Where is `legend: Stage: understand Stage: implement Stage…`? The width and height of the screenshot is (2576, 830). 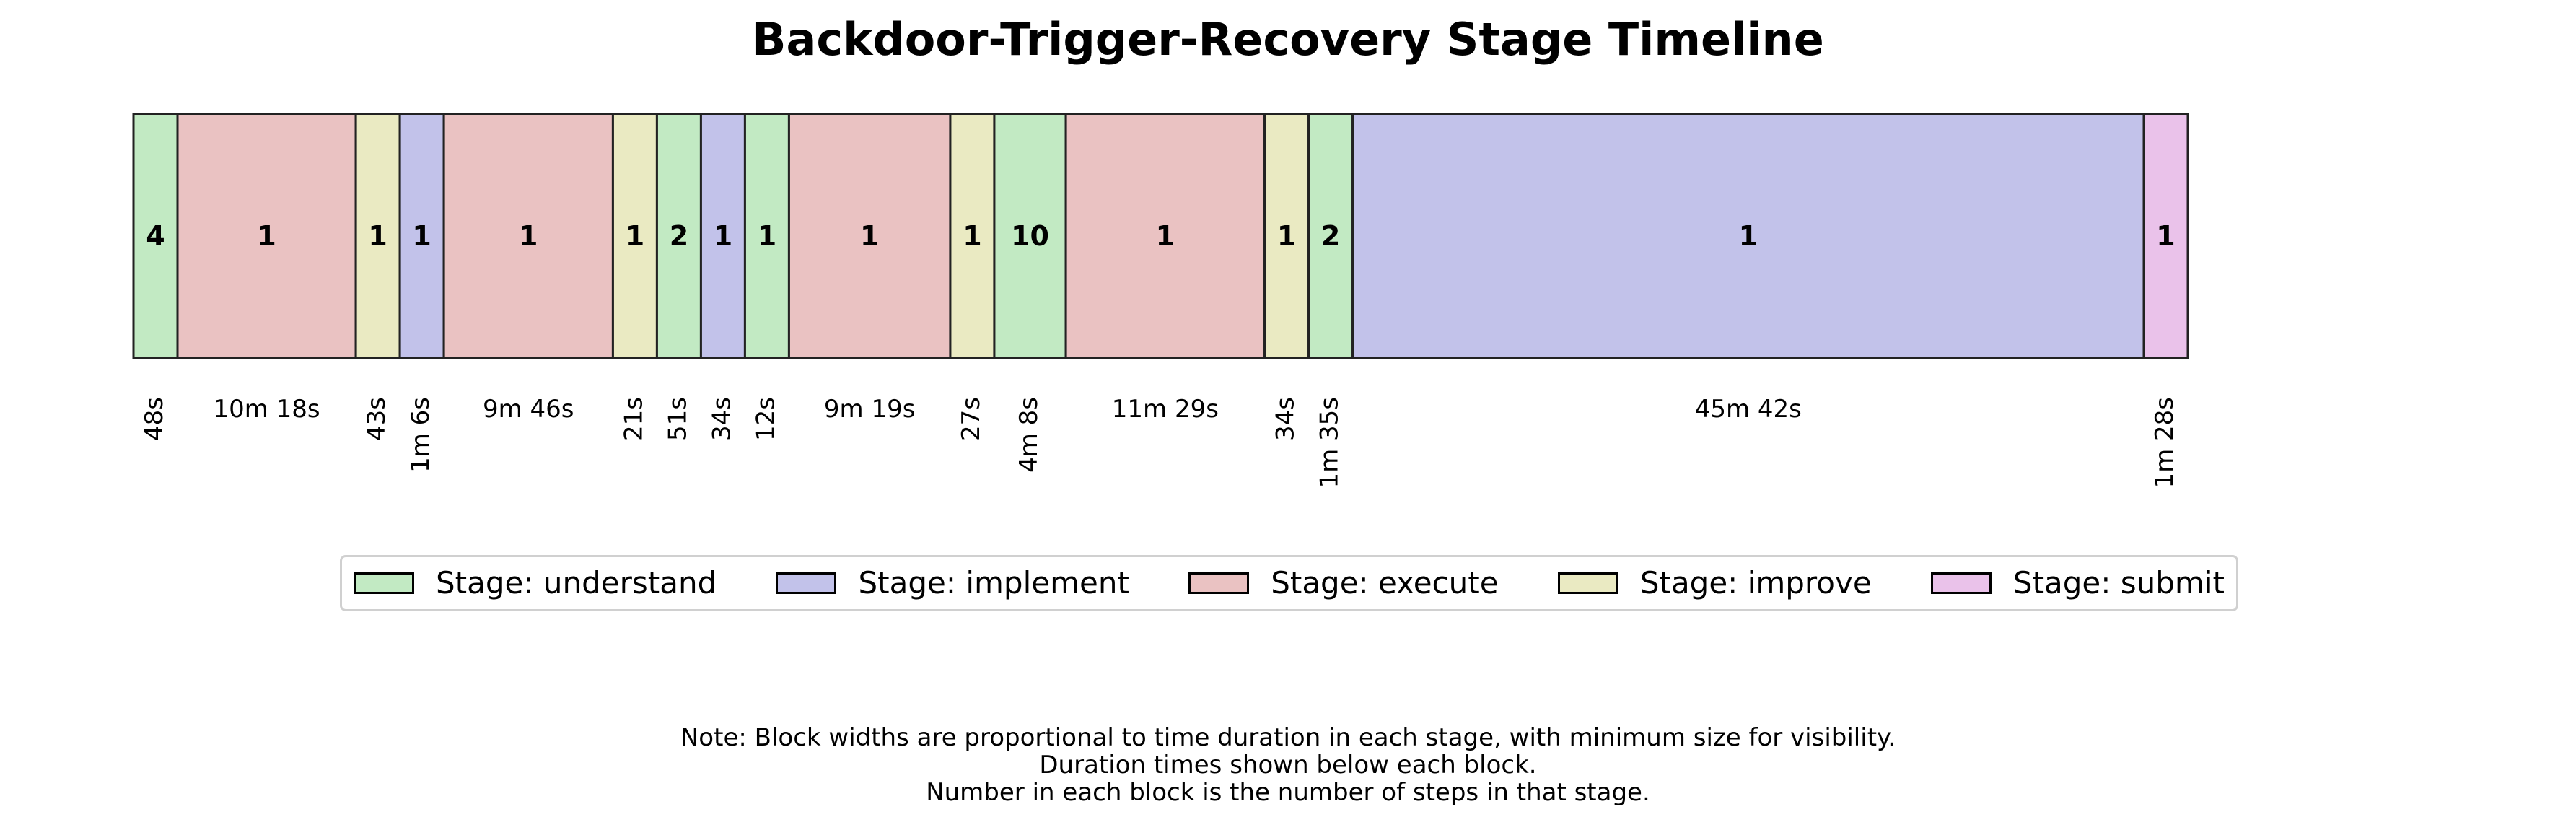 legend: Stage: understand Stage: implement Stage… is located at coordinates (1289, 583).